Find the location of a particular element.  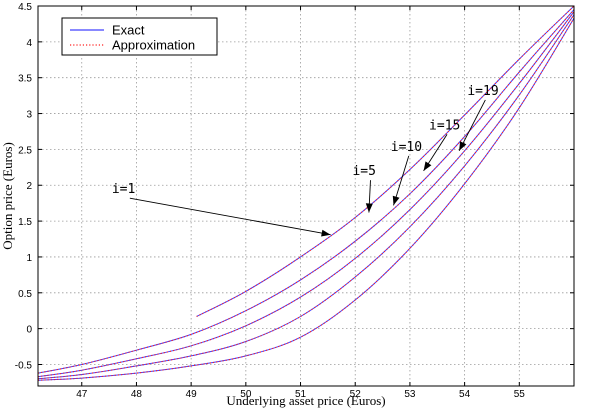

annotation-label: i=5 is located at coordinates (363, 171).